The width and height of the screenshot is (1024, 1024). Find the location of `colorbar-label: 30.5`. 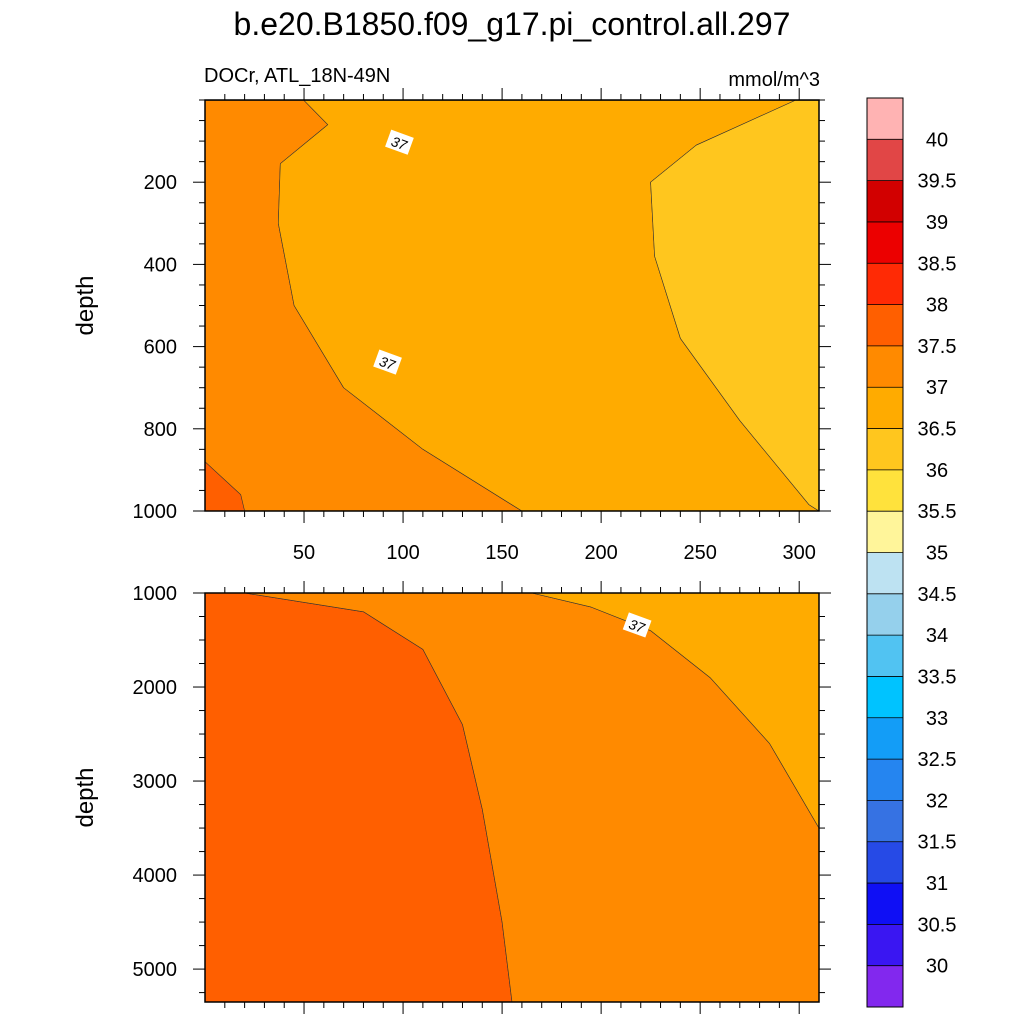

colorbar-label: 30.5 is located at coordinates (937, 925).